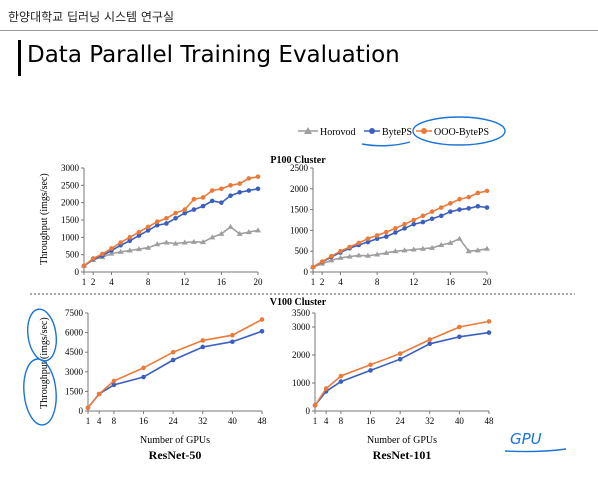 The height and width of the screenshot is (492, 598). What do you see at coordinates (299, 168) in the screenshot?
I see `c1-ytick-label: 2500` at bounding box center [299, 168].